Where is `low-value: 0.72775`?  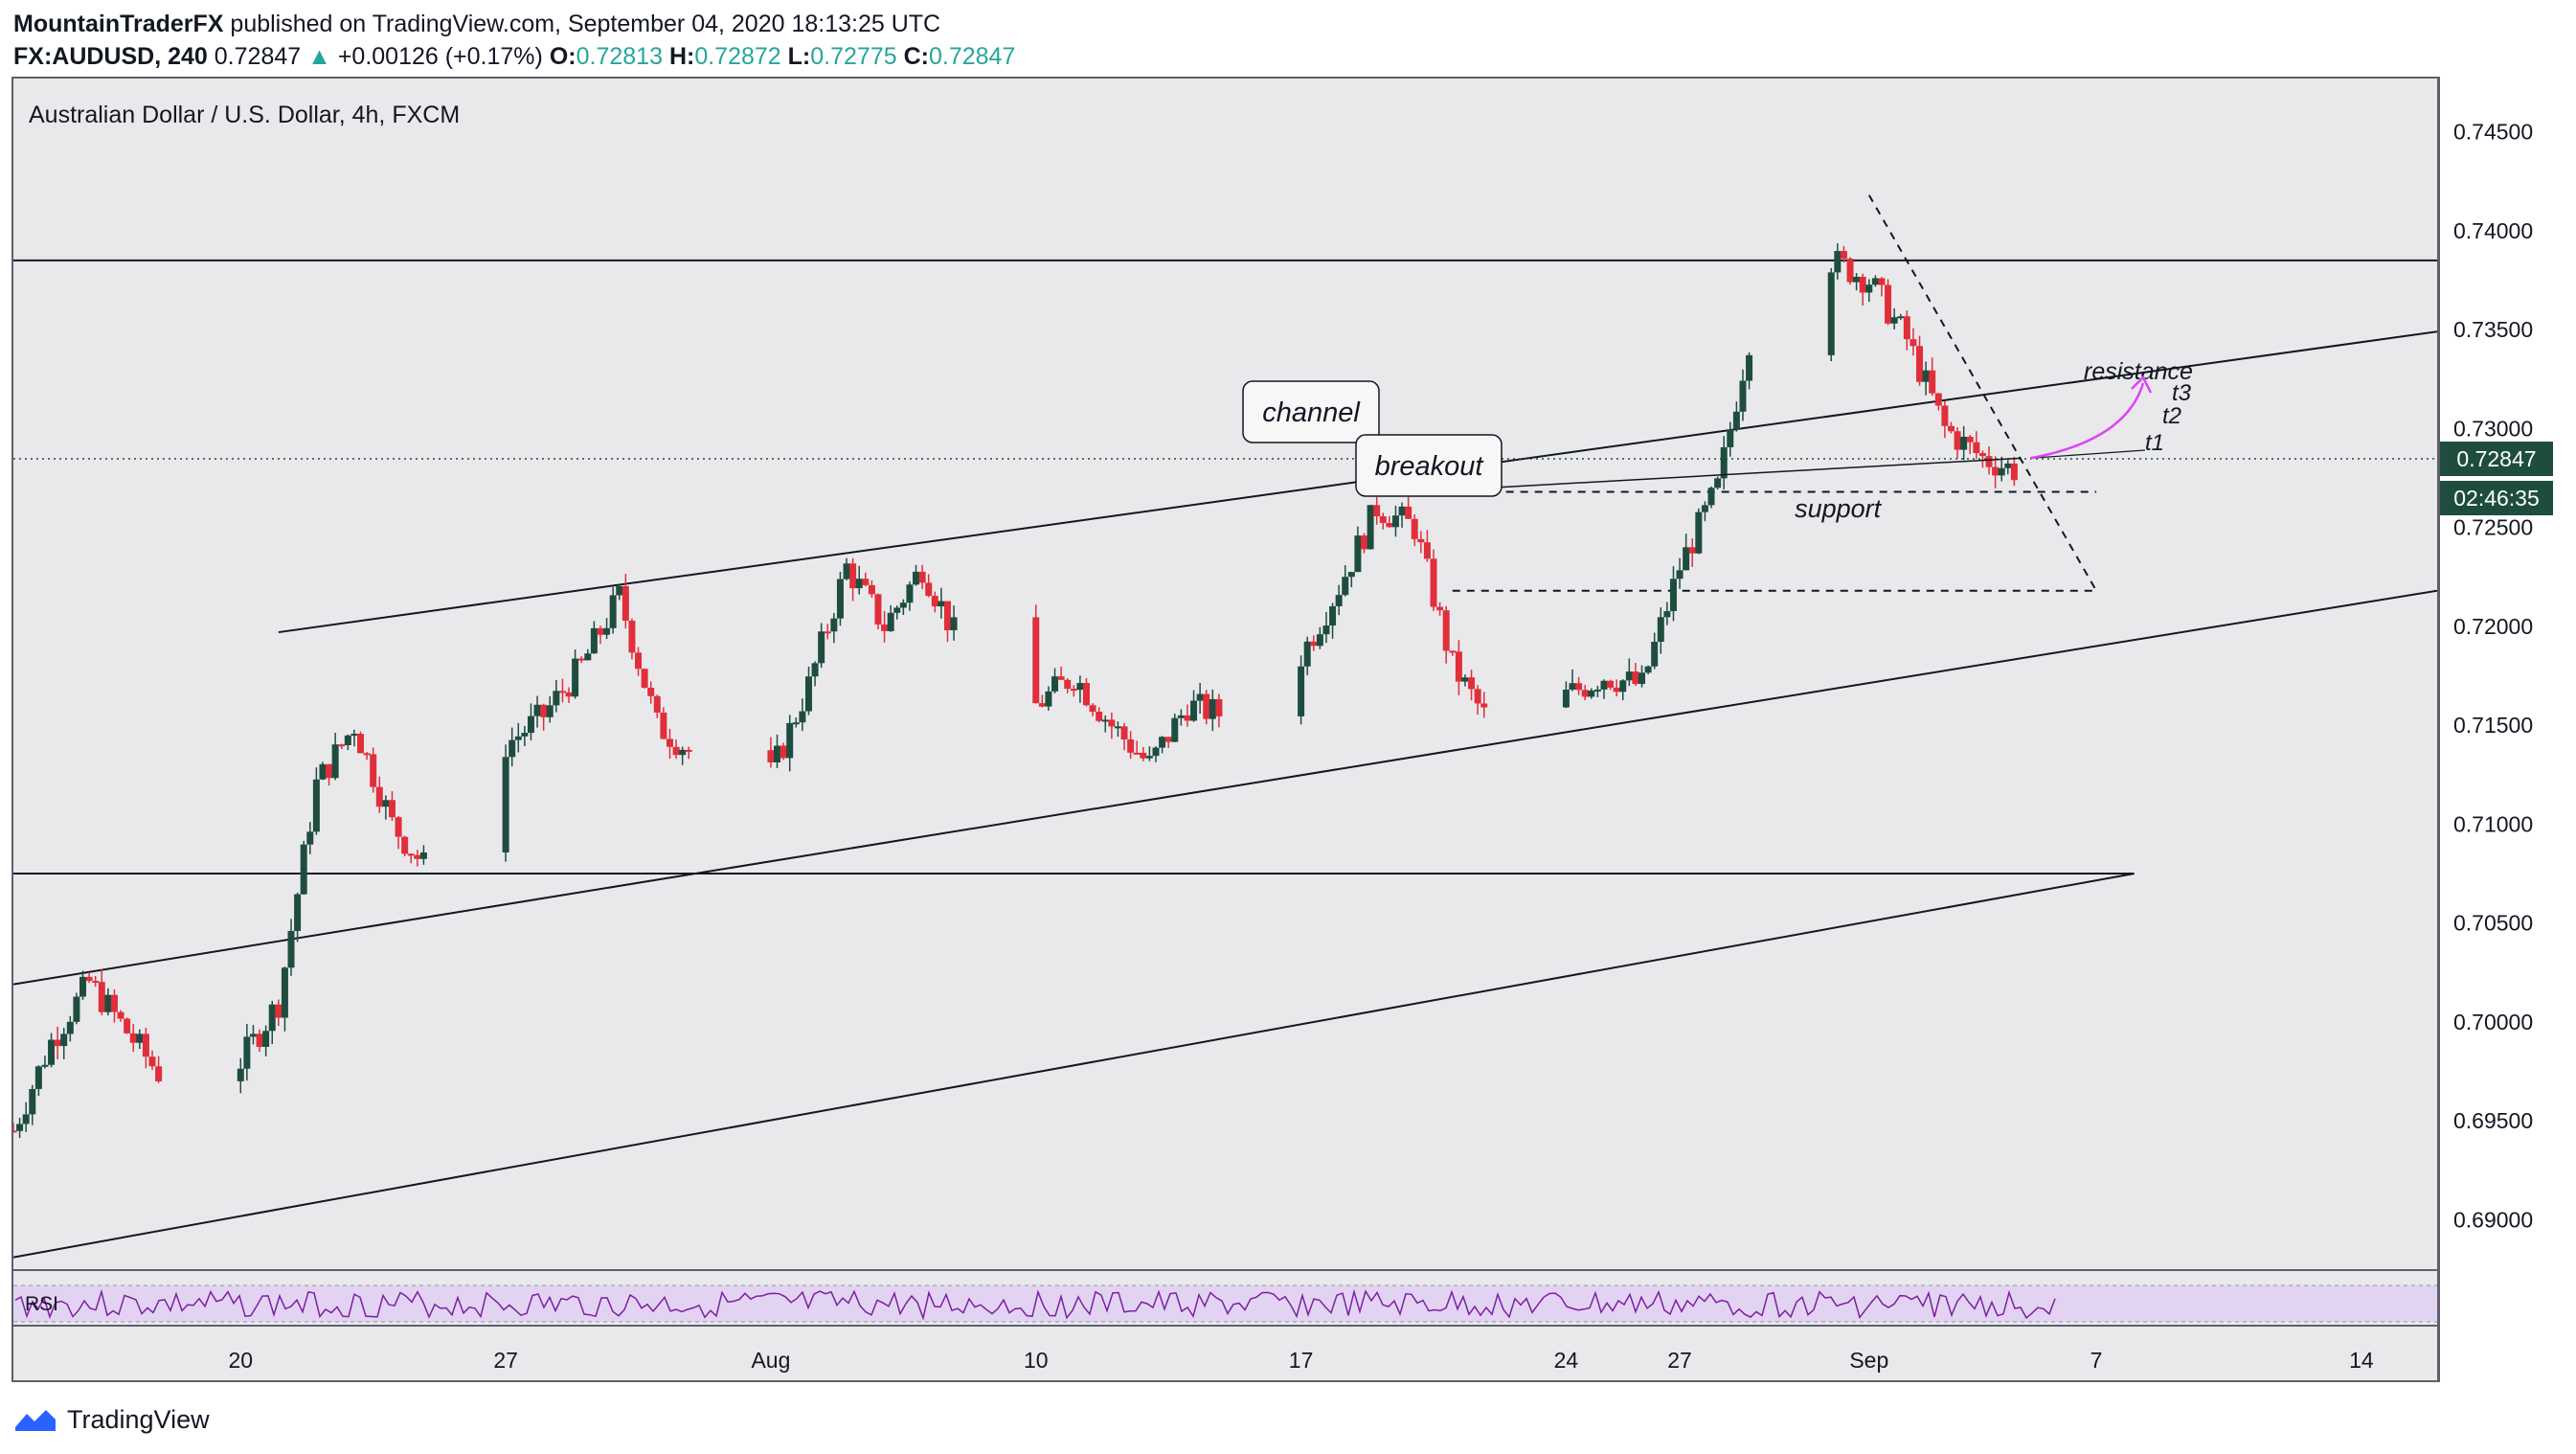
low-value: 0.72775 is located at coordinates (853, 57).